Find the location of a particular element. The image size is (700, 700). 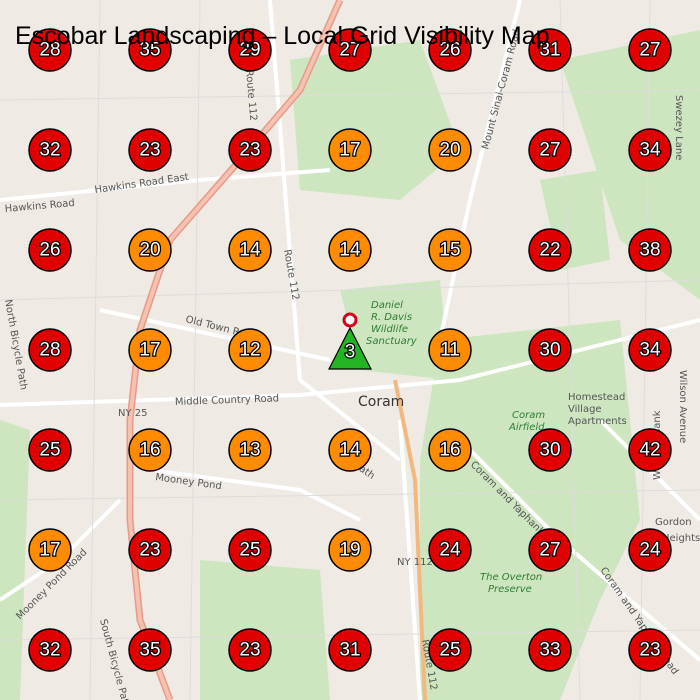

rank-label: 19 is located at coordinates (349, 550).